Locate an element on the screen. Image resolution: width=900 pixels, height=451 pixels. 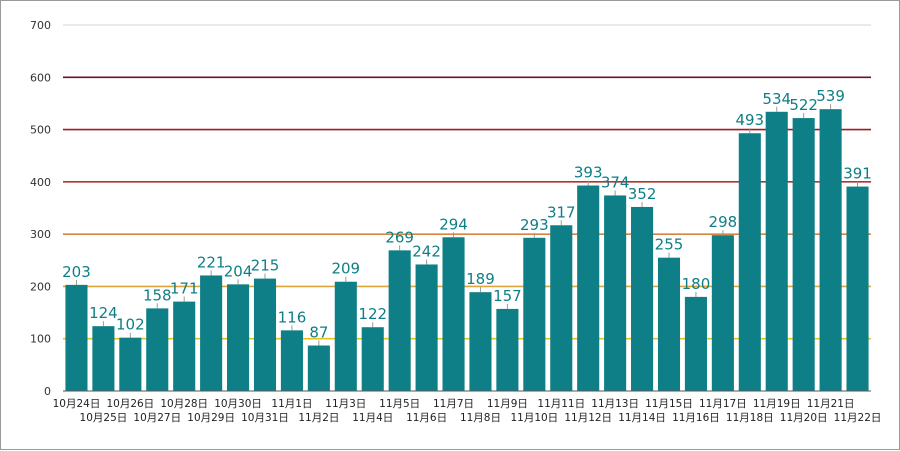
data-label: 522 is located at coordinates (803, 105).